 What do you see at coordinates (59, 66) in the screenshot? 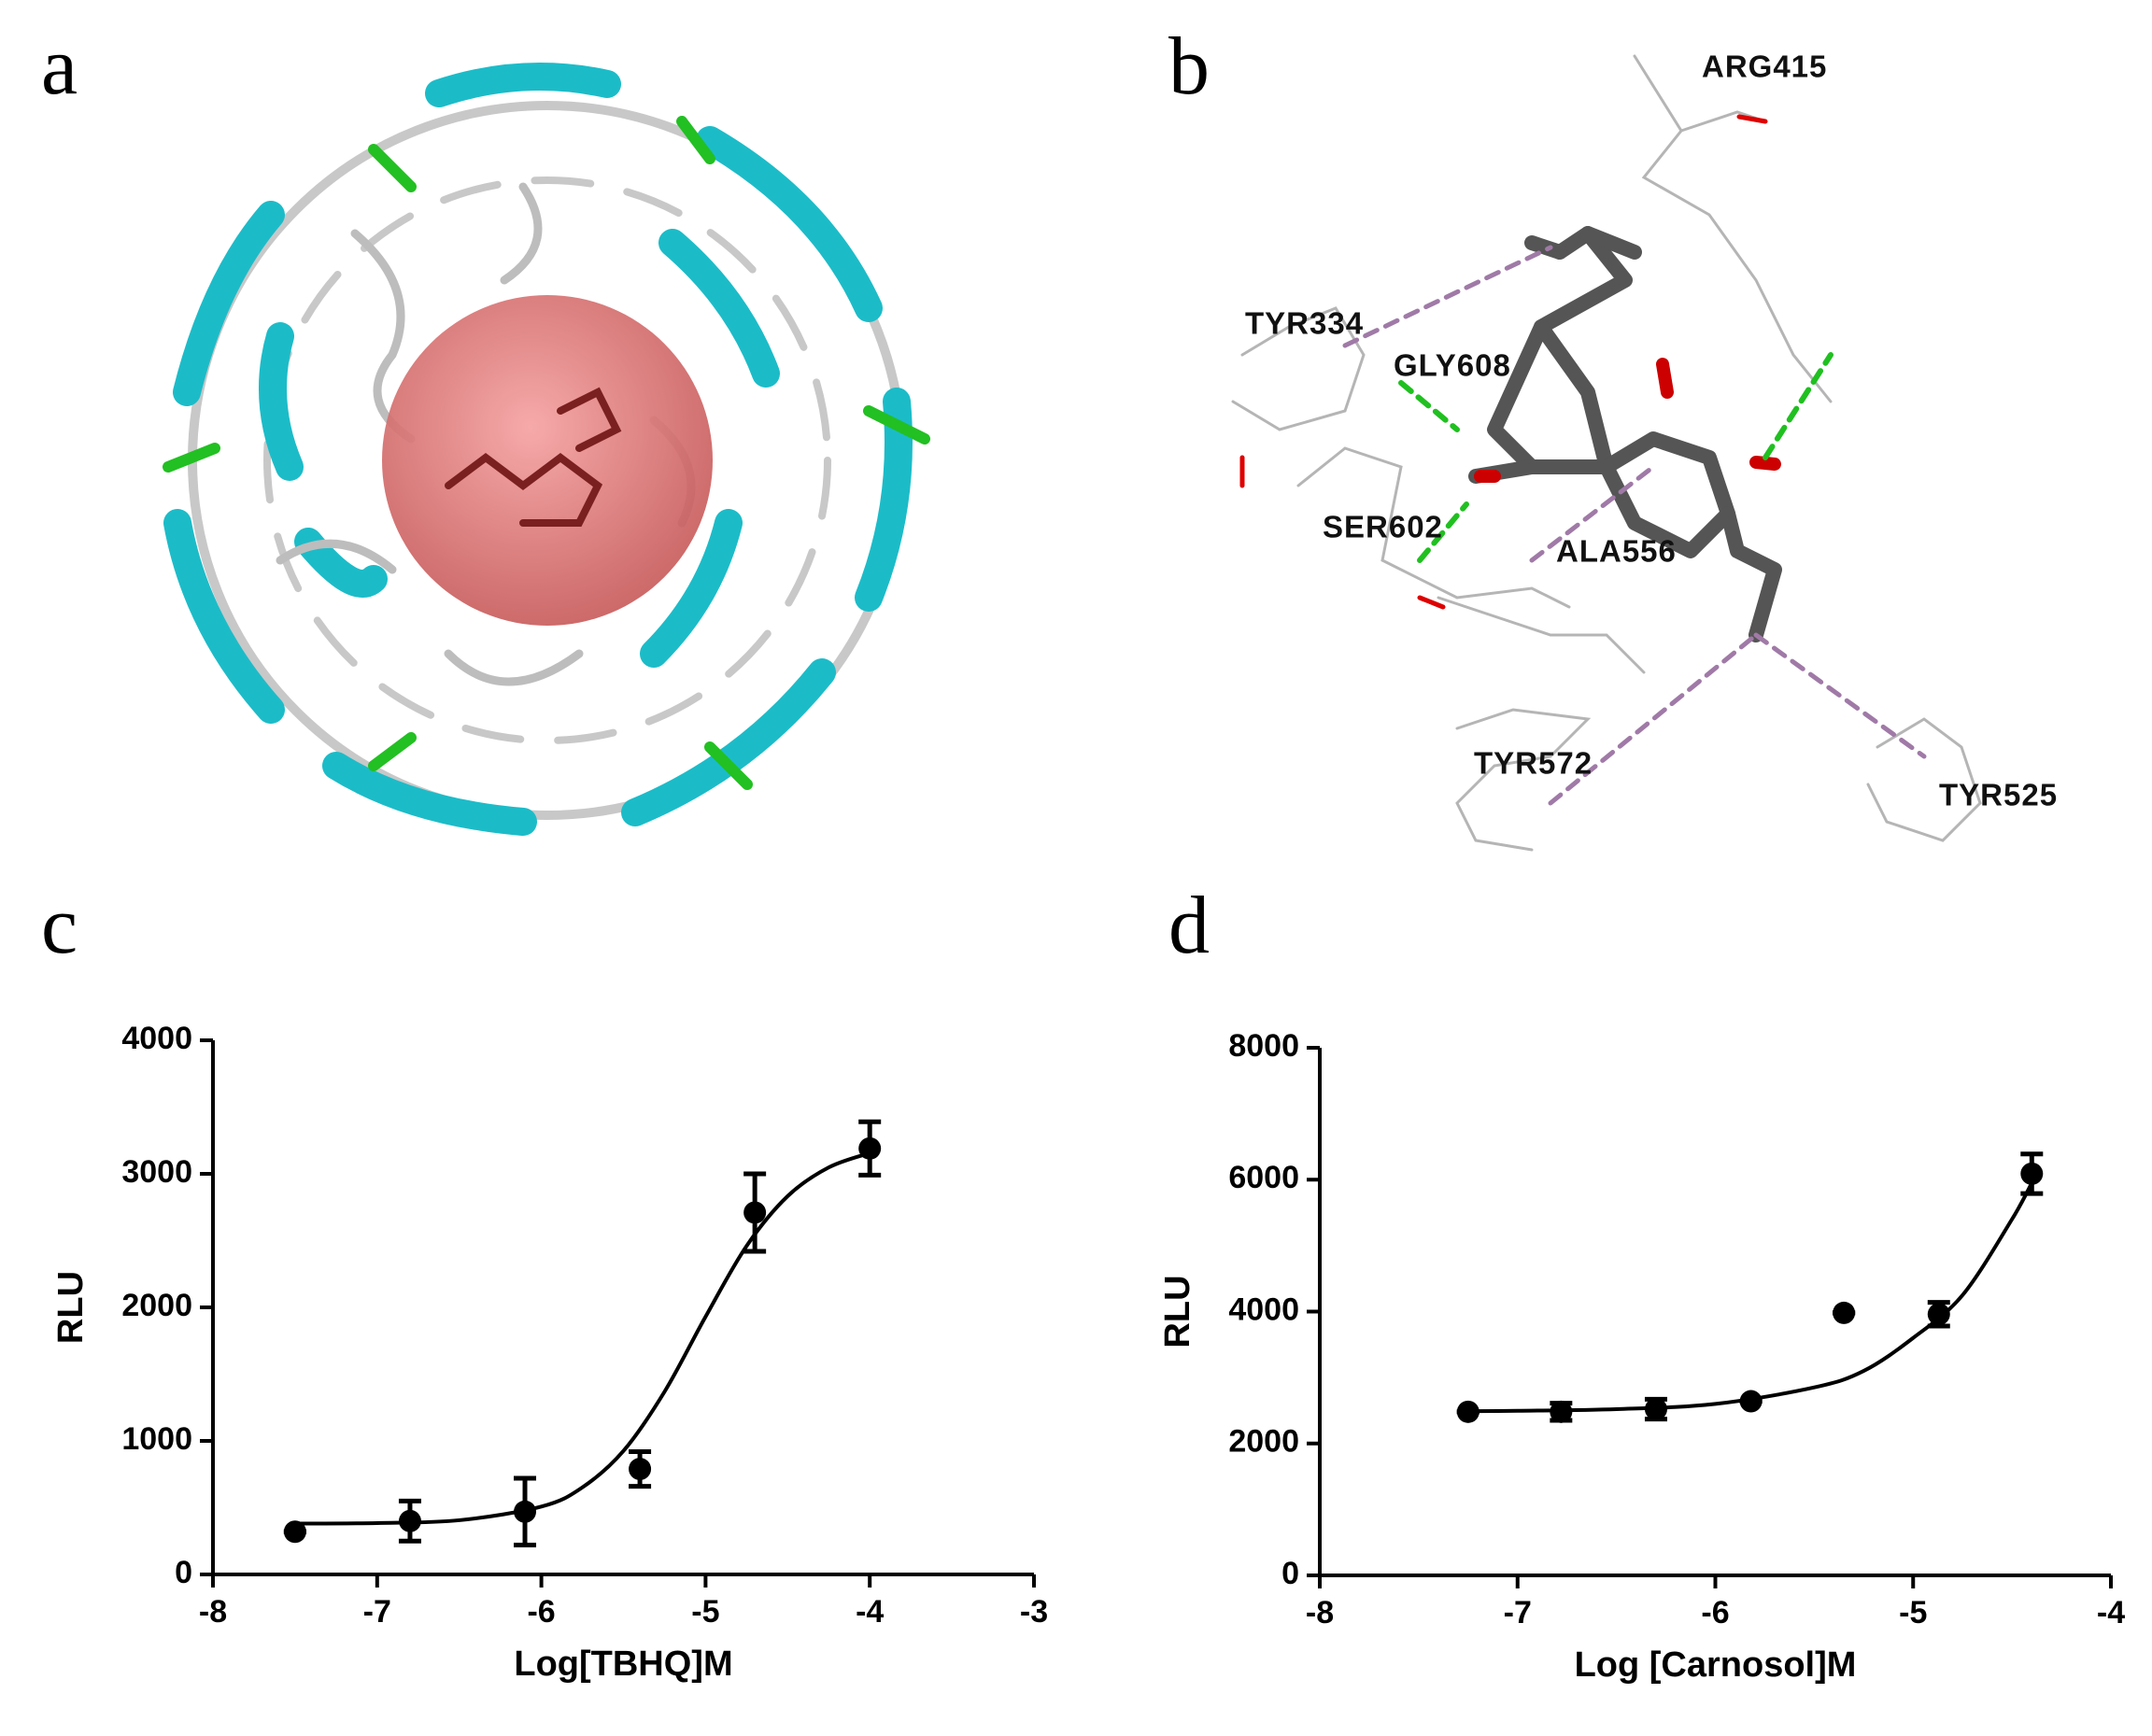
I see `panel-label: a` at bounding box center [59, 66].